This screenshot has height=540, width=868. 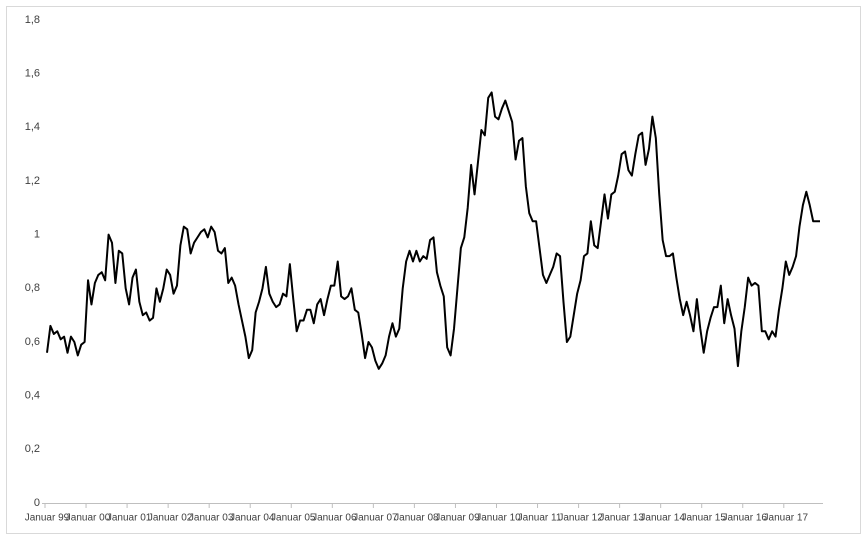 I want to click on y-tick-label: 1,2, so click(x=32, y=181).